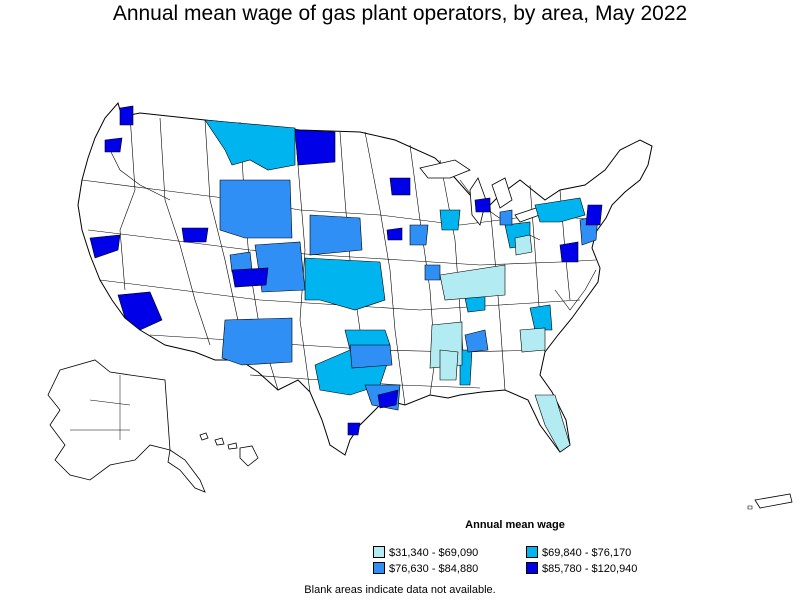  Describe the element at coordinates (379, 568) in the screenshot. I see `legend-swatch-bin3` at that location.